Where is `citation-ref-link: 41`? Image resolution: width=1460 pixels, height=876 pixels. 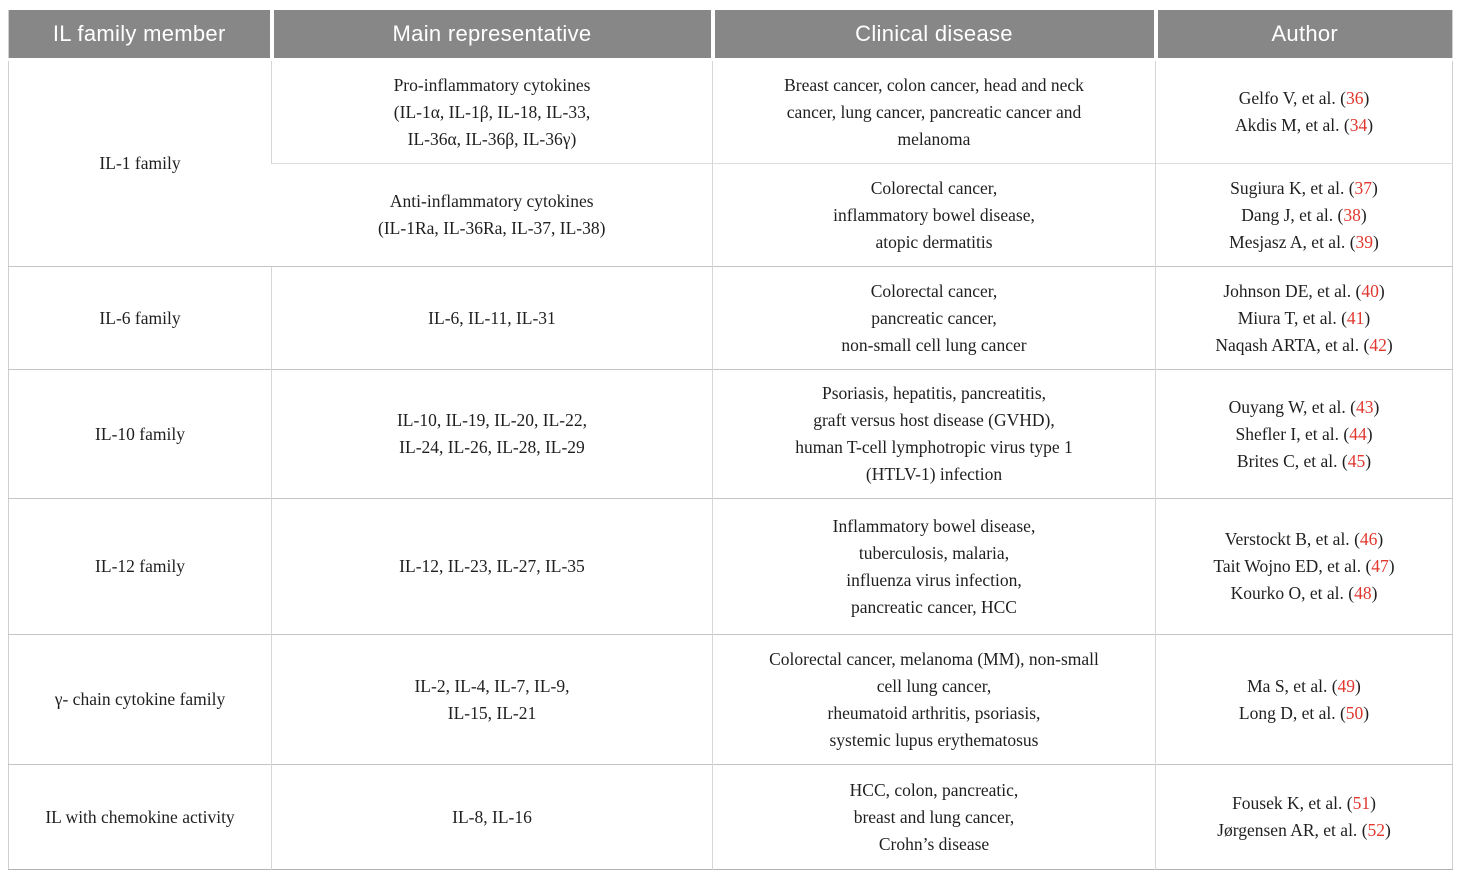 citation-ref-link: 41 is located at coordinates (1355, 317).